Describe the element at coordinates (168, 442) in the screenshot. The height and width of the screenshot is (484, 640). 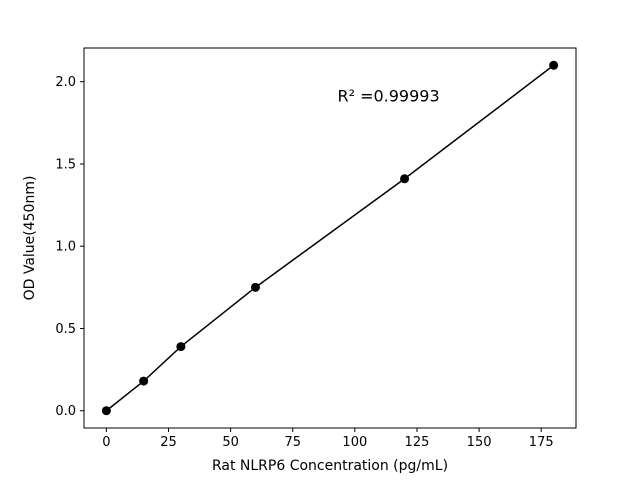
I see `x-tick-label: 25` at that location.